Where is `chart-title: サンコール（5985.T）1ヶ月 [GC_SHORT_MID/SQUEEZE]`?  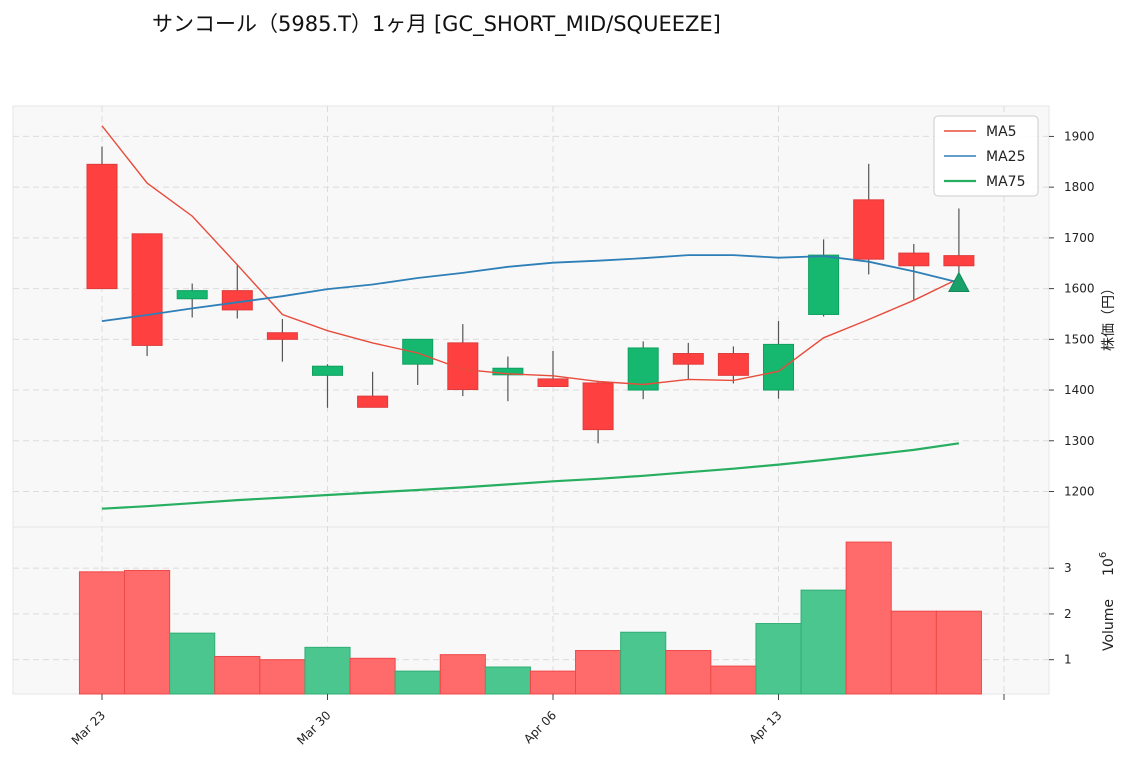 chart-title: サンコール（5985.T）1ヶ月 [GC_SHORT_MID/SQUEEZE] is located at coordinates (436, 24).